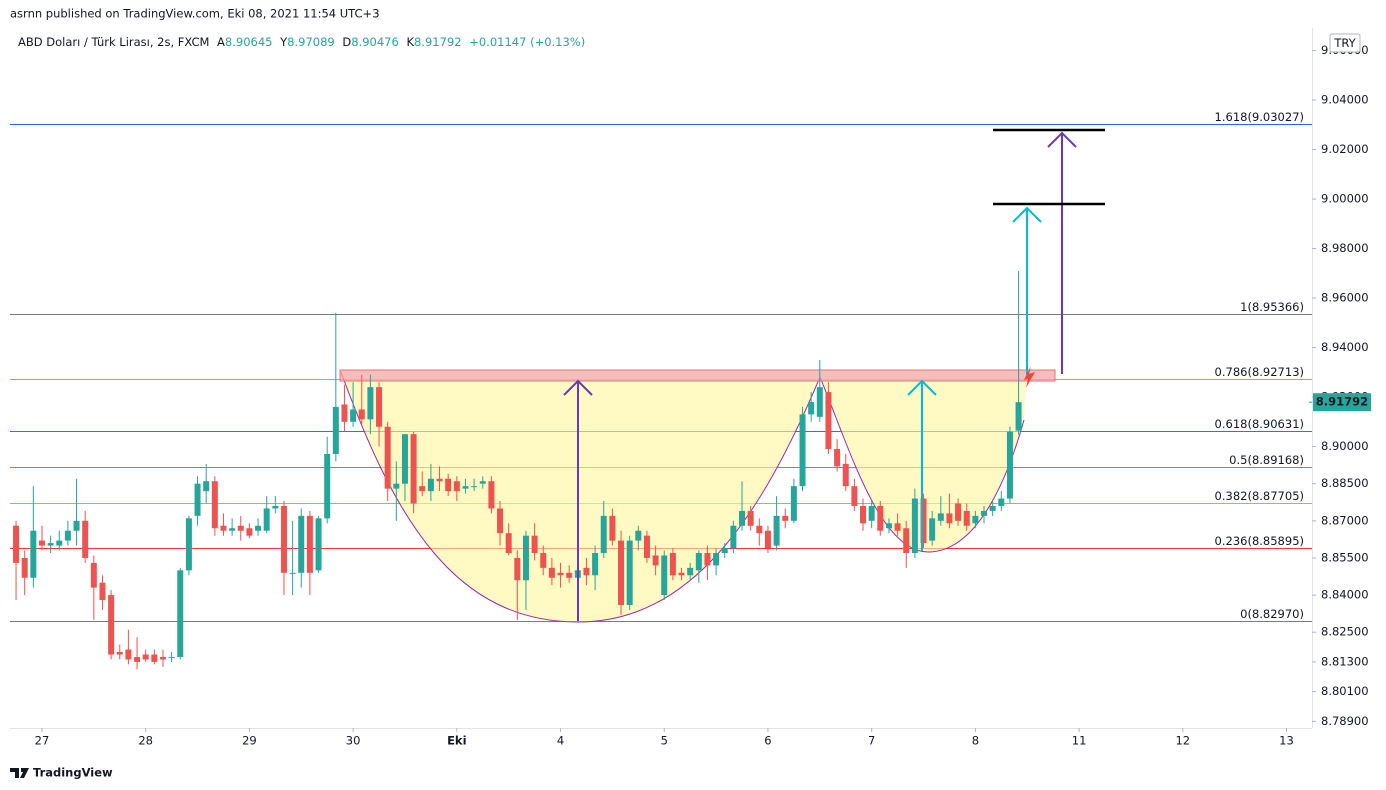 This screenshot has height=790, width=1386. What do you see at coordinates (1259, 496) in the screenshot?
I see `level-label: 0.382(8.87705)` at bounding box center [1259, 496].